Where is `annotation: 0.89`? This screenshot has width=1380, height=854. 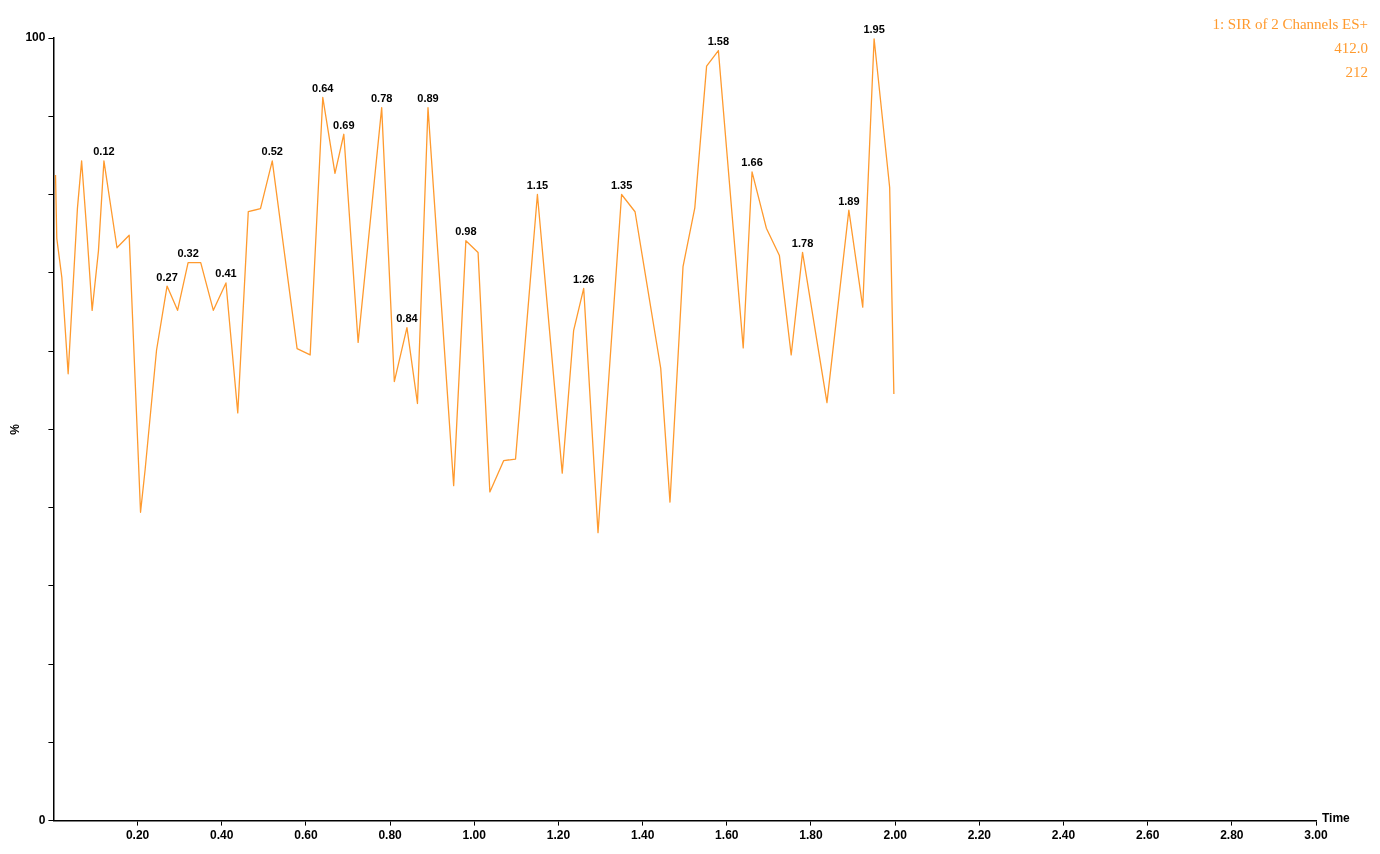 annotation: 0.89 is located at coordinates (428, 98).